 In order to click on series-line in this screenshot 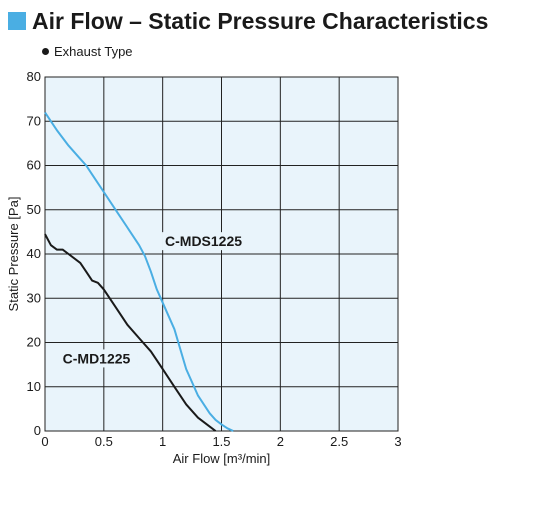, I will do `click(130, 332)`.